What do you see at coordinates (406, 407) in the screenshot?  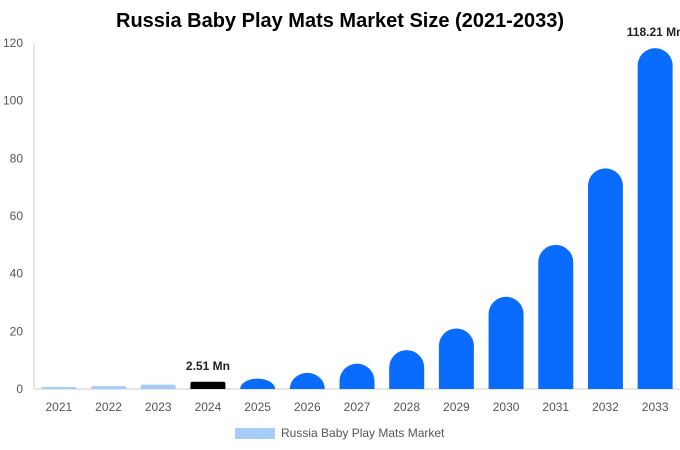 I see `x-tick-label: 2028` at bounding box center [406, 407].